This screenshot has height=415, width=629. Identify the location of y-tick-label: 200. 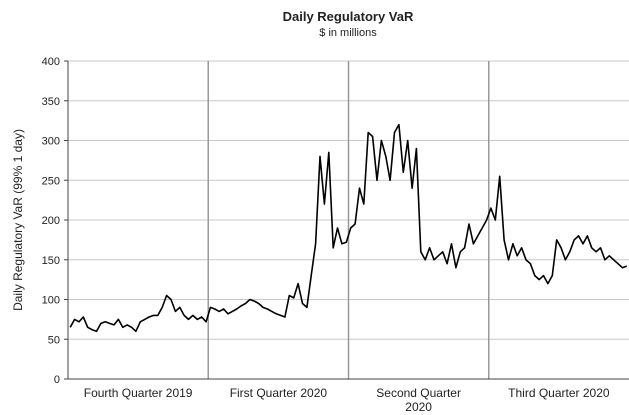
(51, 221).